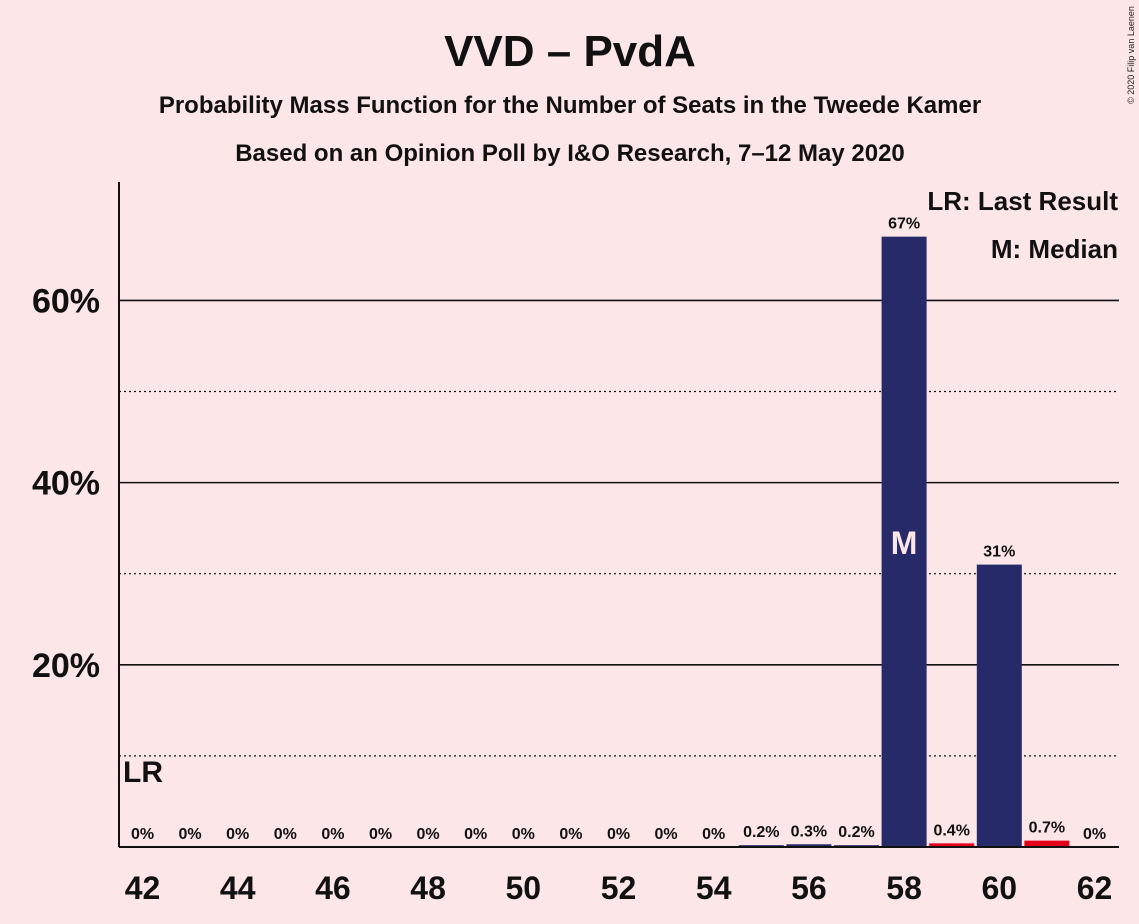 The height and width of the screenshot is (924, 1139). Describe the element at coordinates (428, 888) in the screenshot. I see `x-tick-label: 48` at that location.